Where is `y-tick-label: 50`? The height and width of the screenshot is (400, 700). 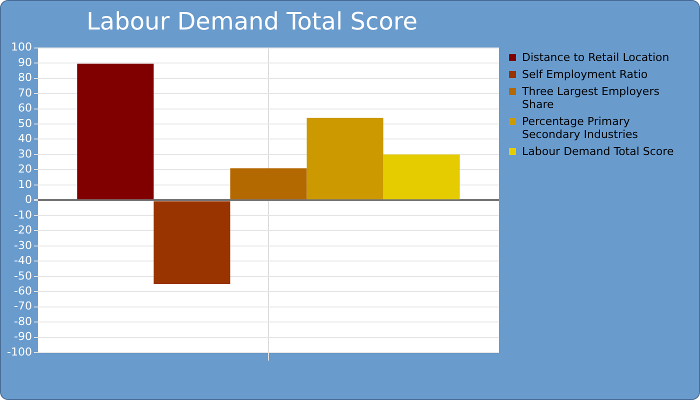
y-tick-label: 50 is located at coordinates (25, 123).